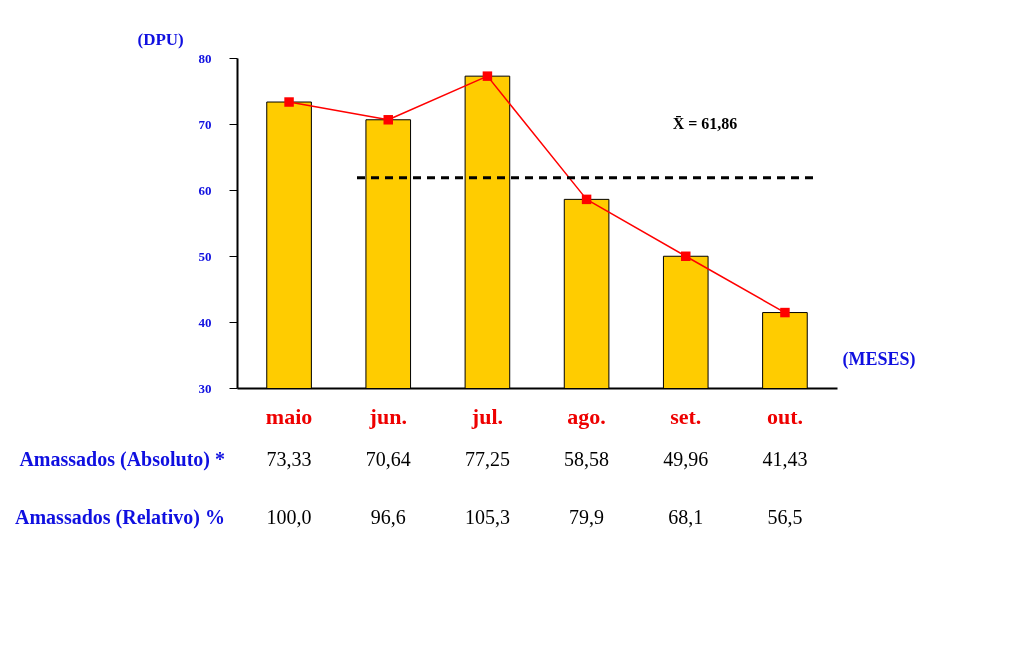 This screenshot has height=662, width=1016. What do you see at coordinates (388, 517) in the screenshot?
I see `text: 96,6` at bounding box center [388, 517].